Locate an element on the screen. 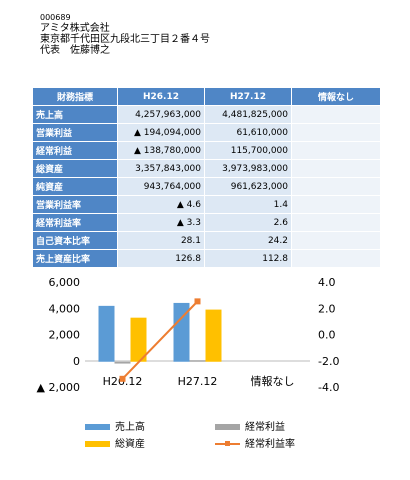 Image resolution: width=410 pixels, height=480 pixels. cell: 28.1 is located at coordinates (161, 240).